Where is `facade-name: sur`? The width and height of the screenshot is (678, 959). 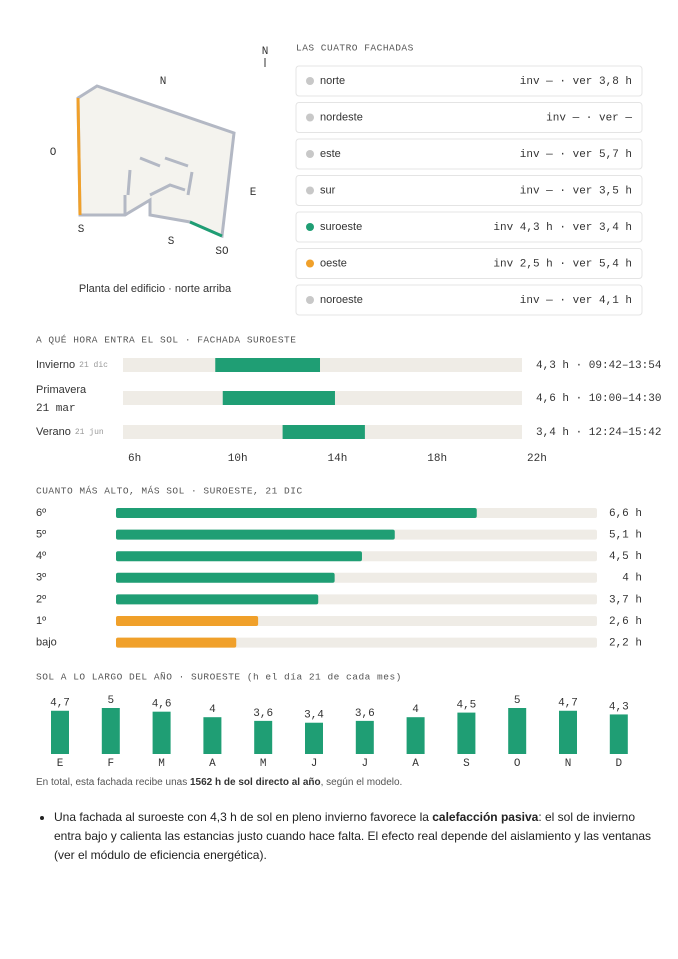
facade-name: sur is located at coordinates (328, 190).